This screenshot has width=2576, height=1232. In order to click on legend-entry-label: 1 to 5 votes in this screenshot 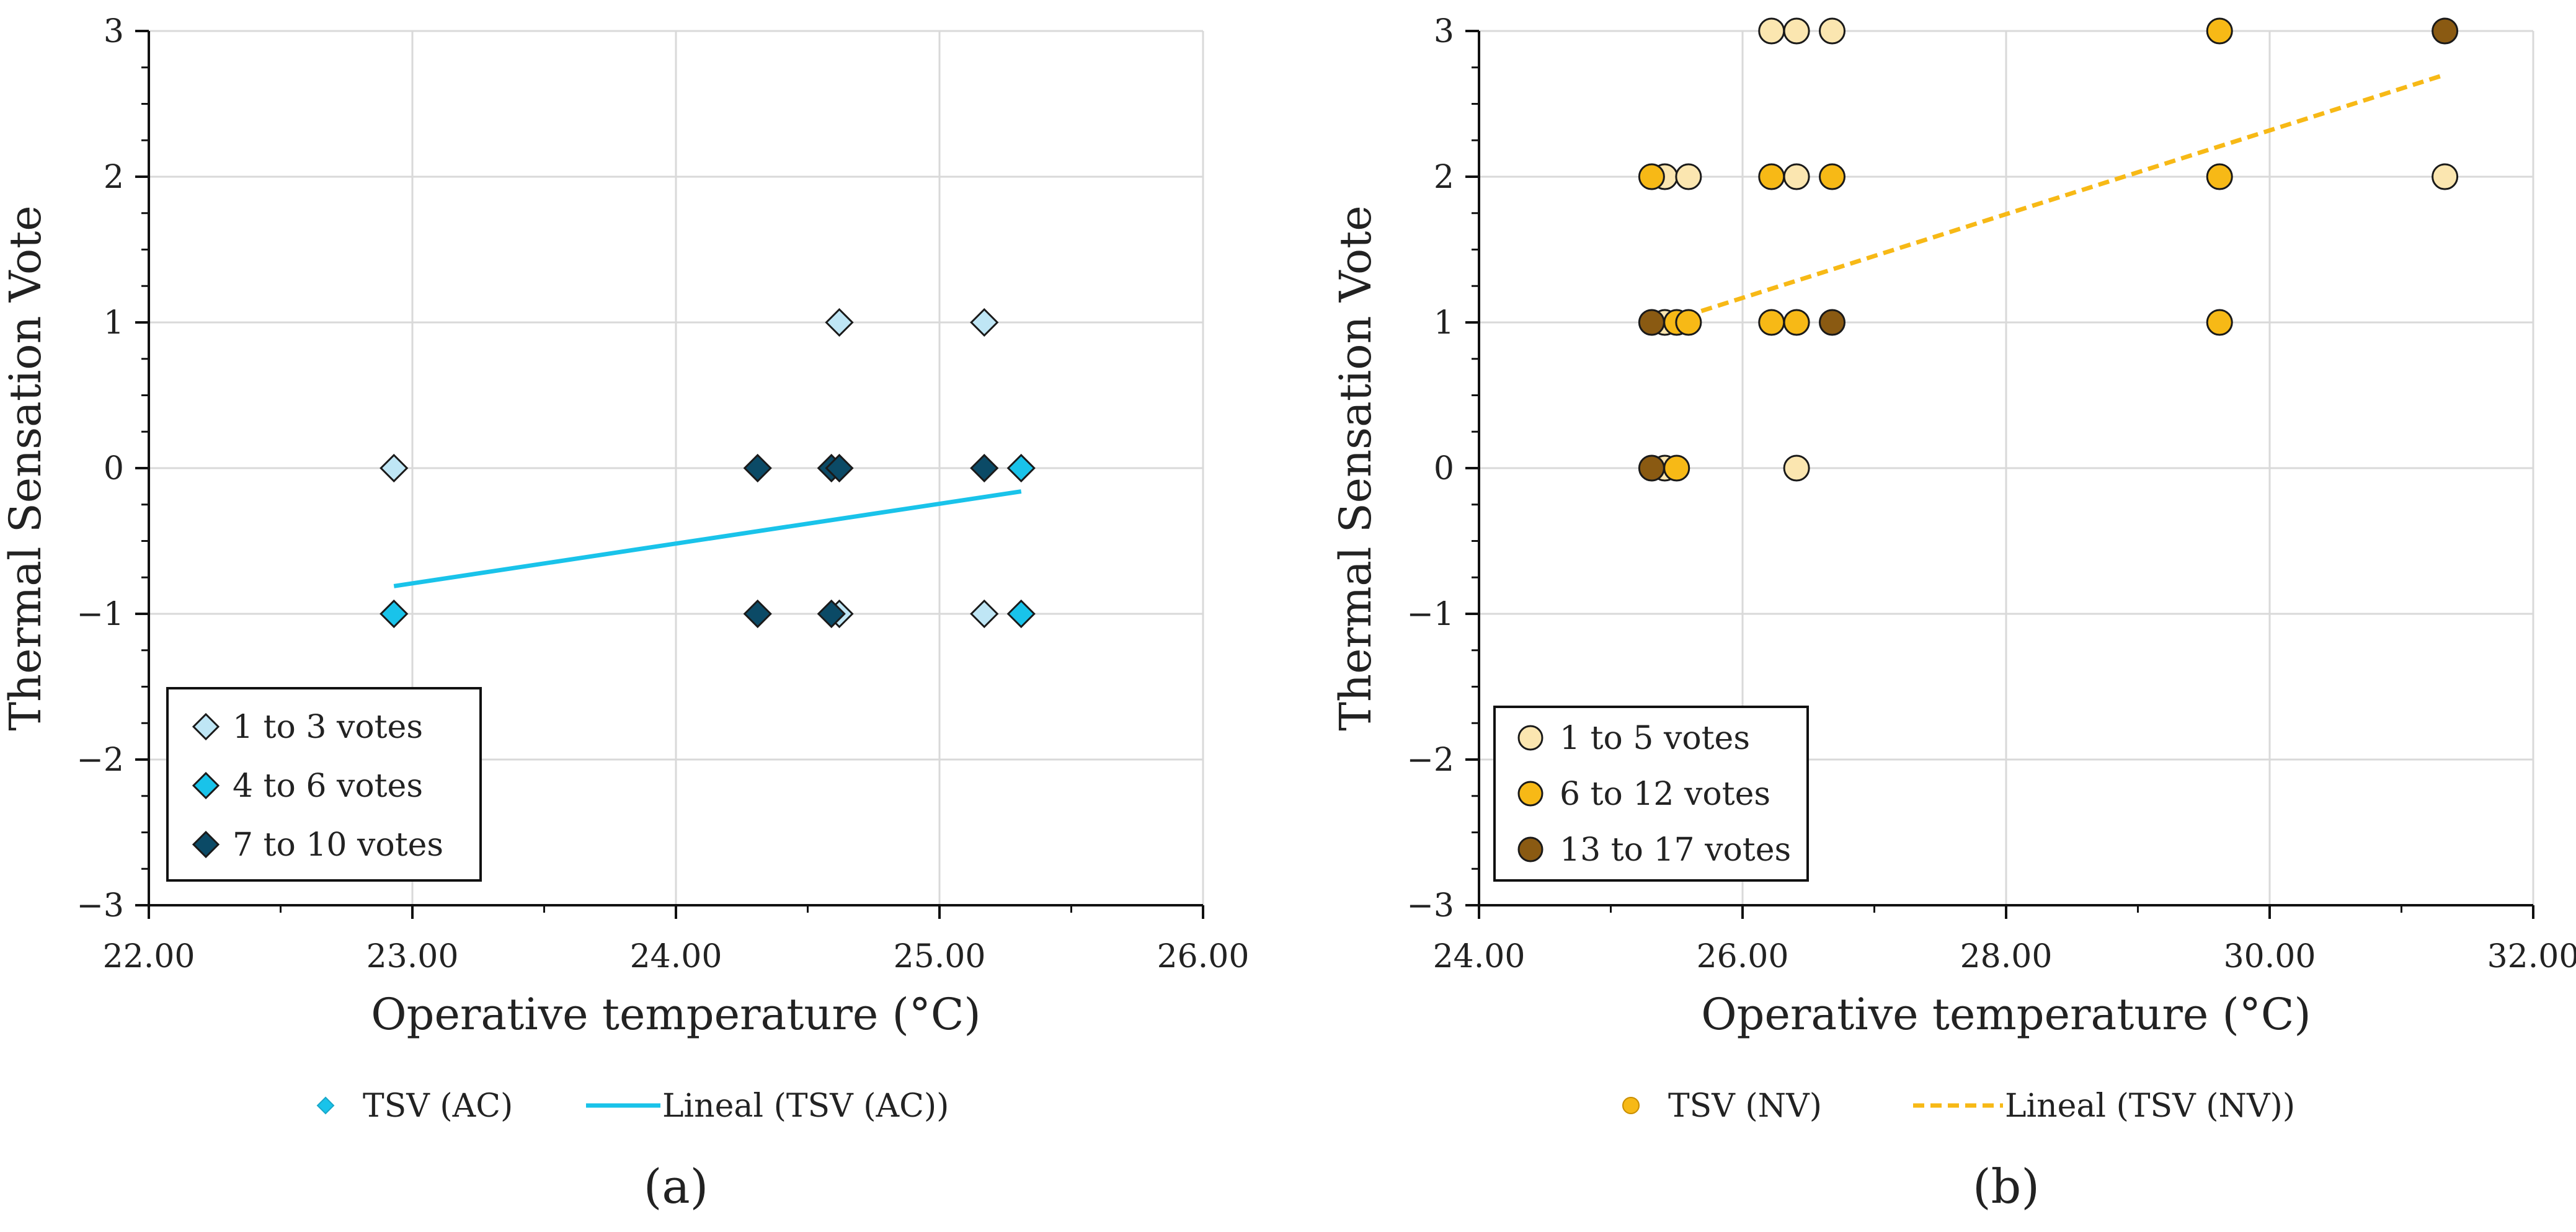, I will do `click(1655, 739)`.